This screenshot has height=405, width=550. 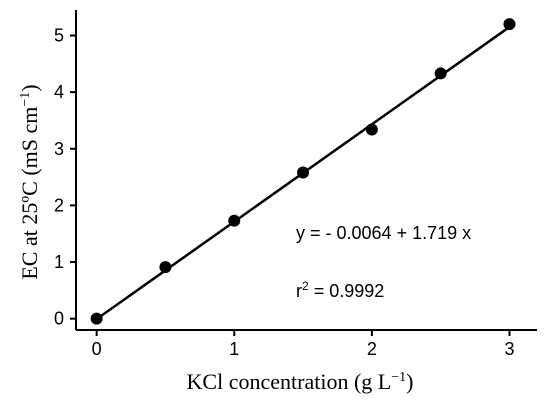 What do you see at coordinates (59, 92) in the screenshot?
I see `y-tick-label: 4` at bounding box center [59, 92].